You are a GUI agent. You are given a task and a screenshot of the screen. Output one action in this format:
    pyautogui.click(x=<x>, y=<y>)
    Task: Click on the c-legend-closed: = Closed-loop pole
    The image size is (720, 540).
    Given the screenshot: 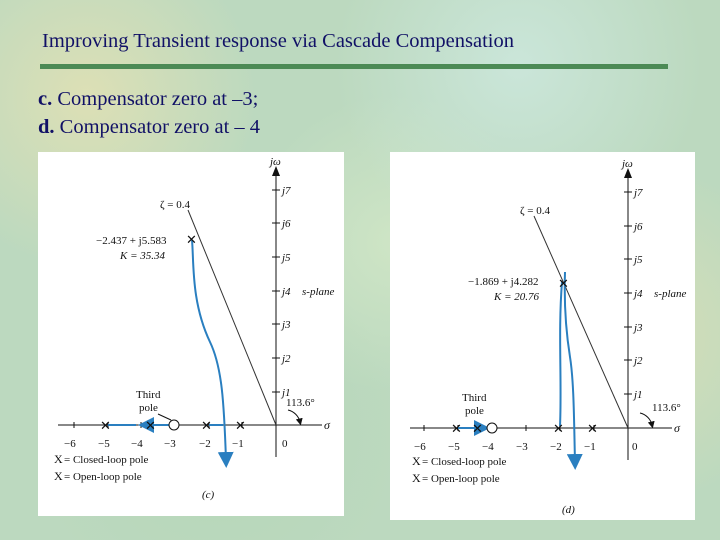 What is the action you would take?
    pyautogui.click(x=106, y=460)
    